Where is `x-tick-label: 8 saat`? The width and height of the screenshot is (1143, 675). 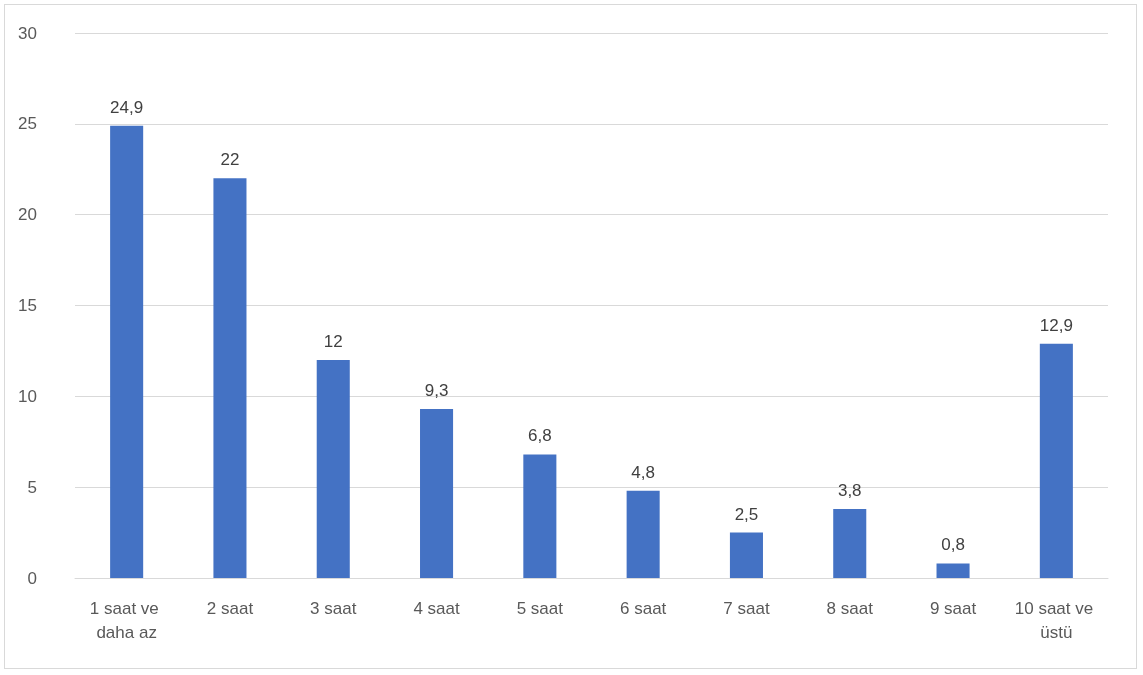 x-tick-label: 8 saat is located at coordinates (850, 608).